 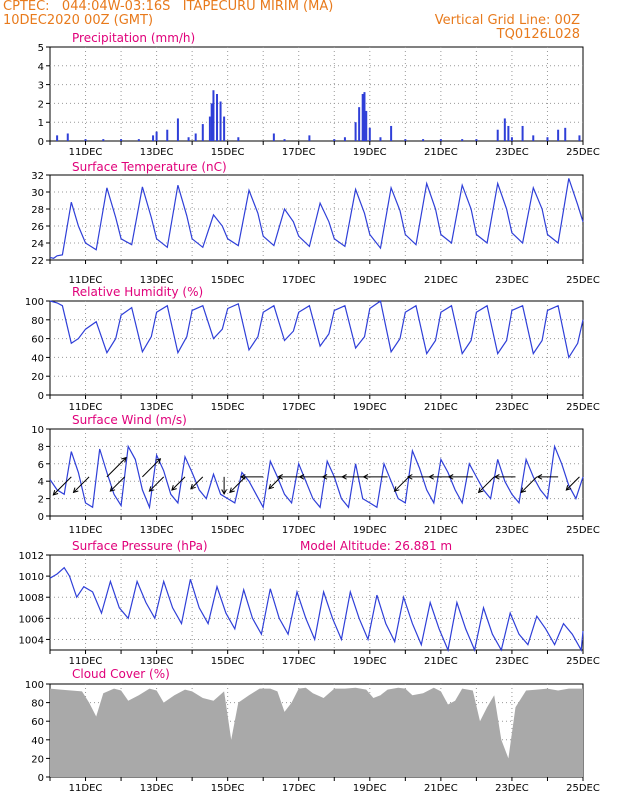 I want to click on panel-title-wind: Surface Wind (m/s), so click(x=129, y=420).